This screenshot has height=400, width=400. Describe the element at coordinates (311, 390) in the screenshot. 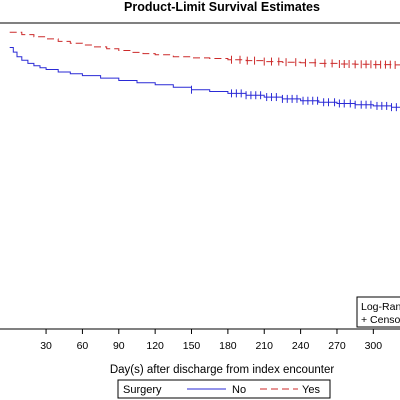

I see `legend-label-yes: Yes` at that location.